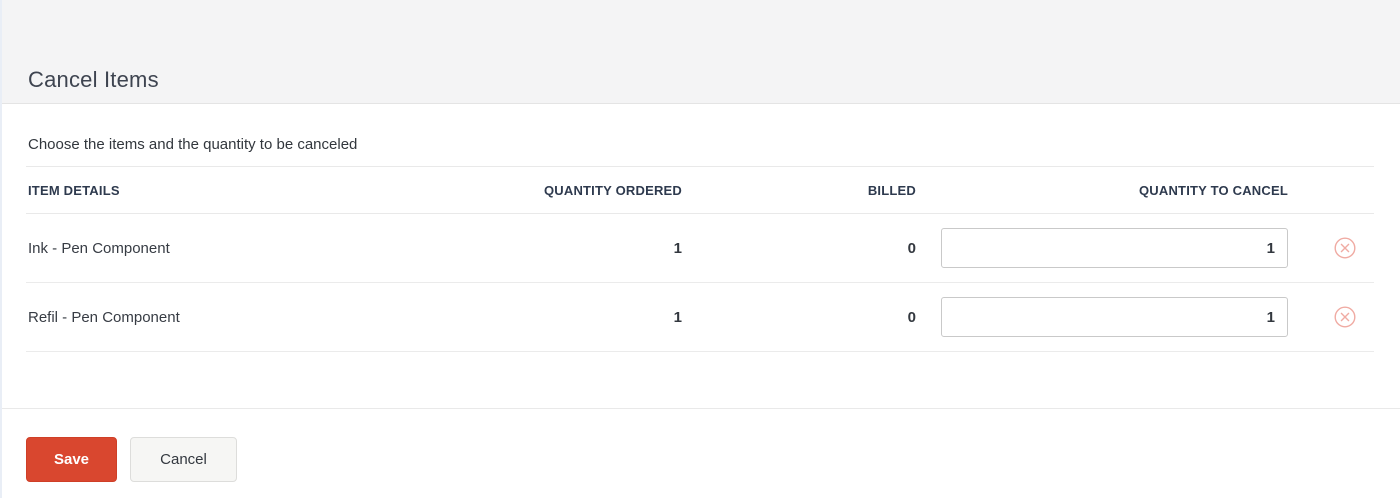 Image resolution: width=1400 pixels, height=498 pixels. I want to click on cancel-button: Cancel, so click(183, 459).